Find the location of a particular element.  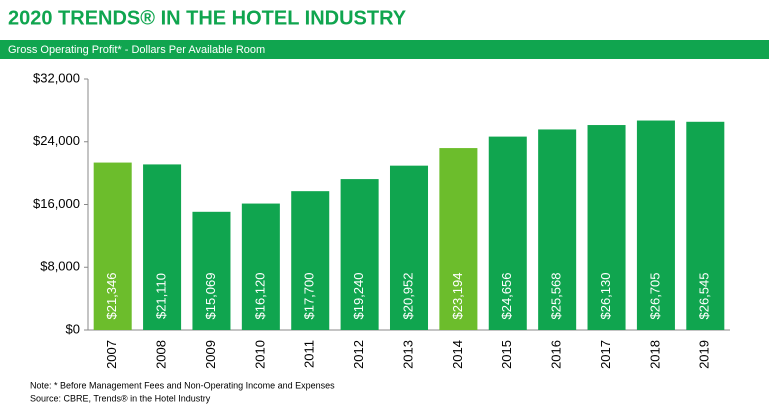

value-label: $19,240 is located at coordinates (358, 296).